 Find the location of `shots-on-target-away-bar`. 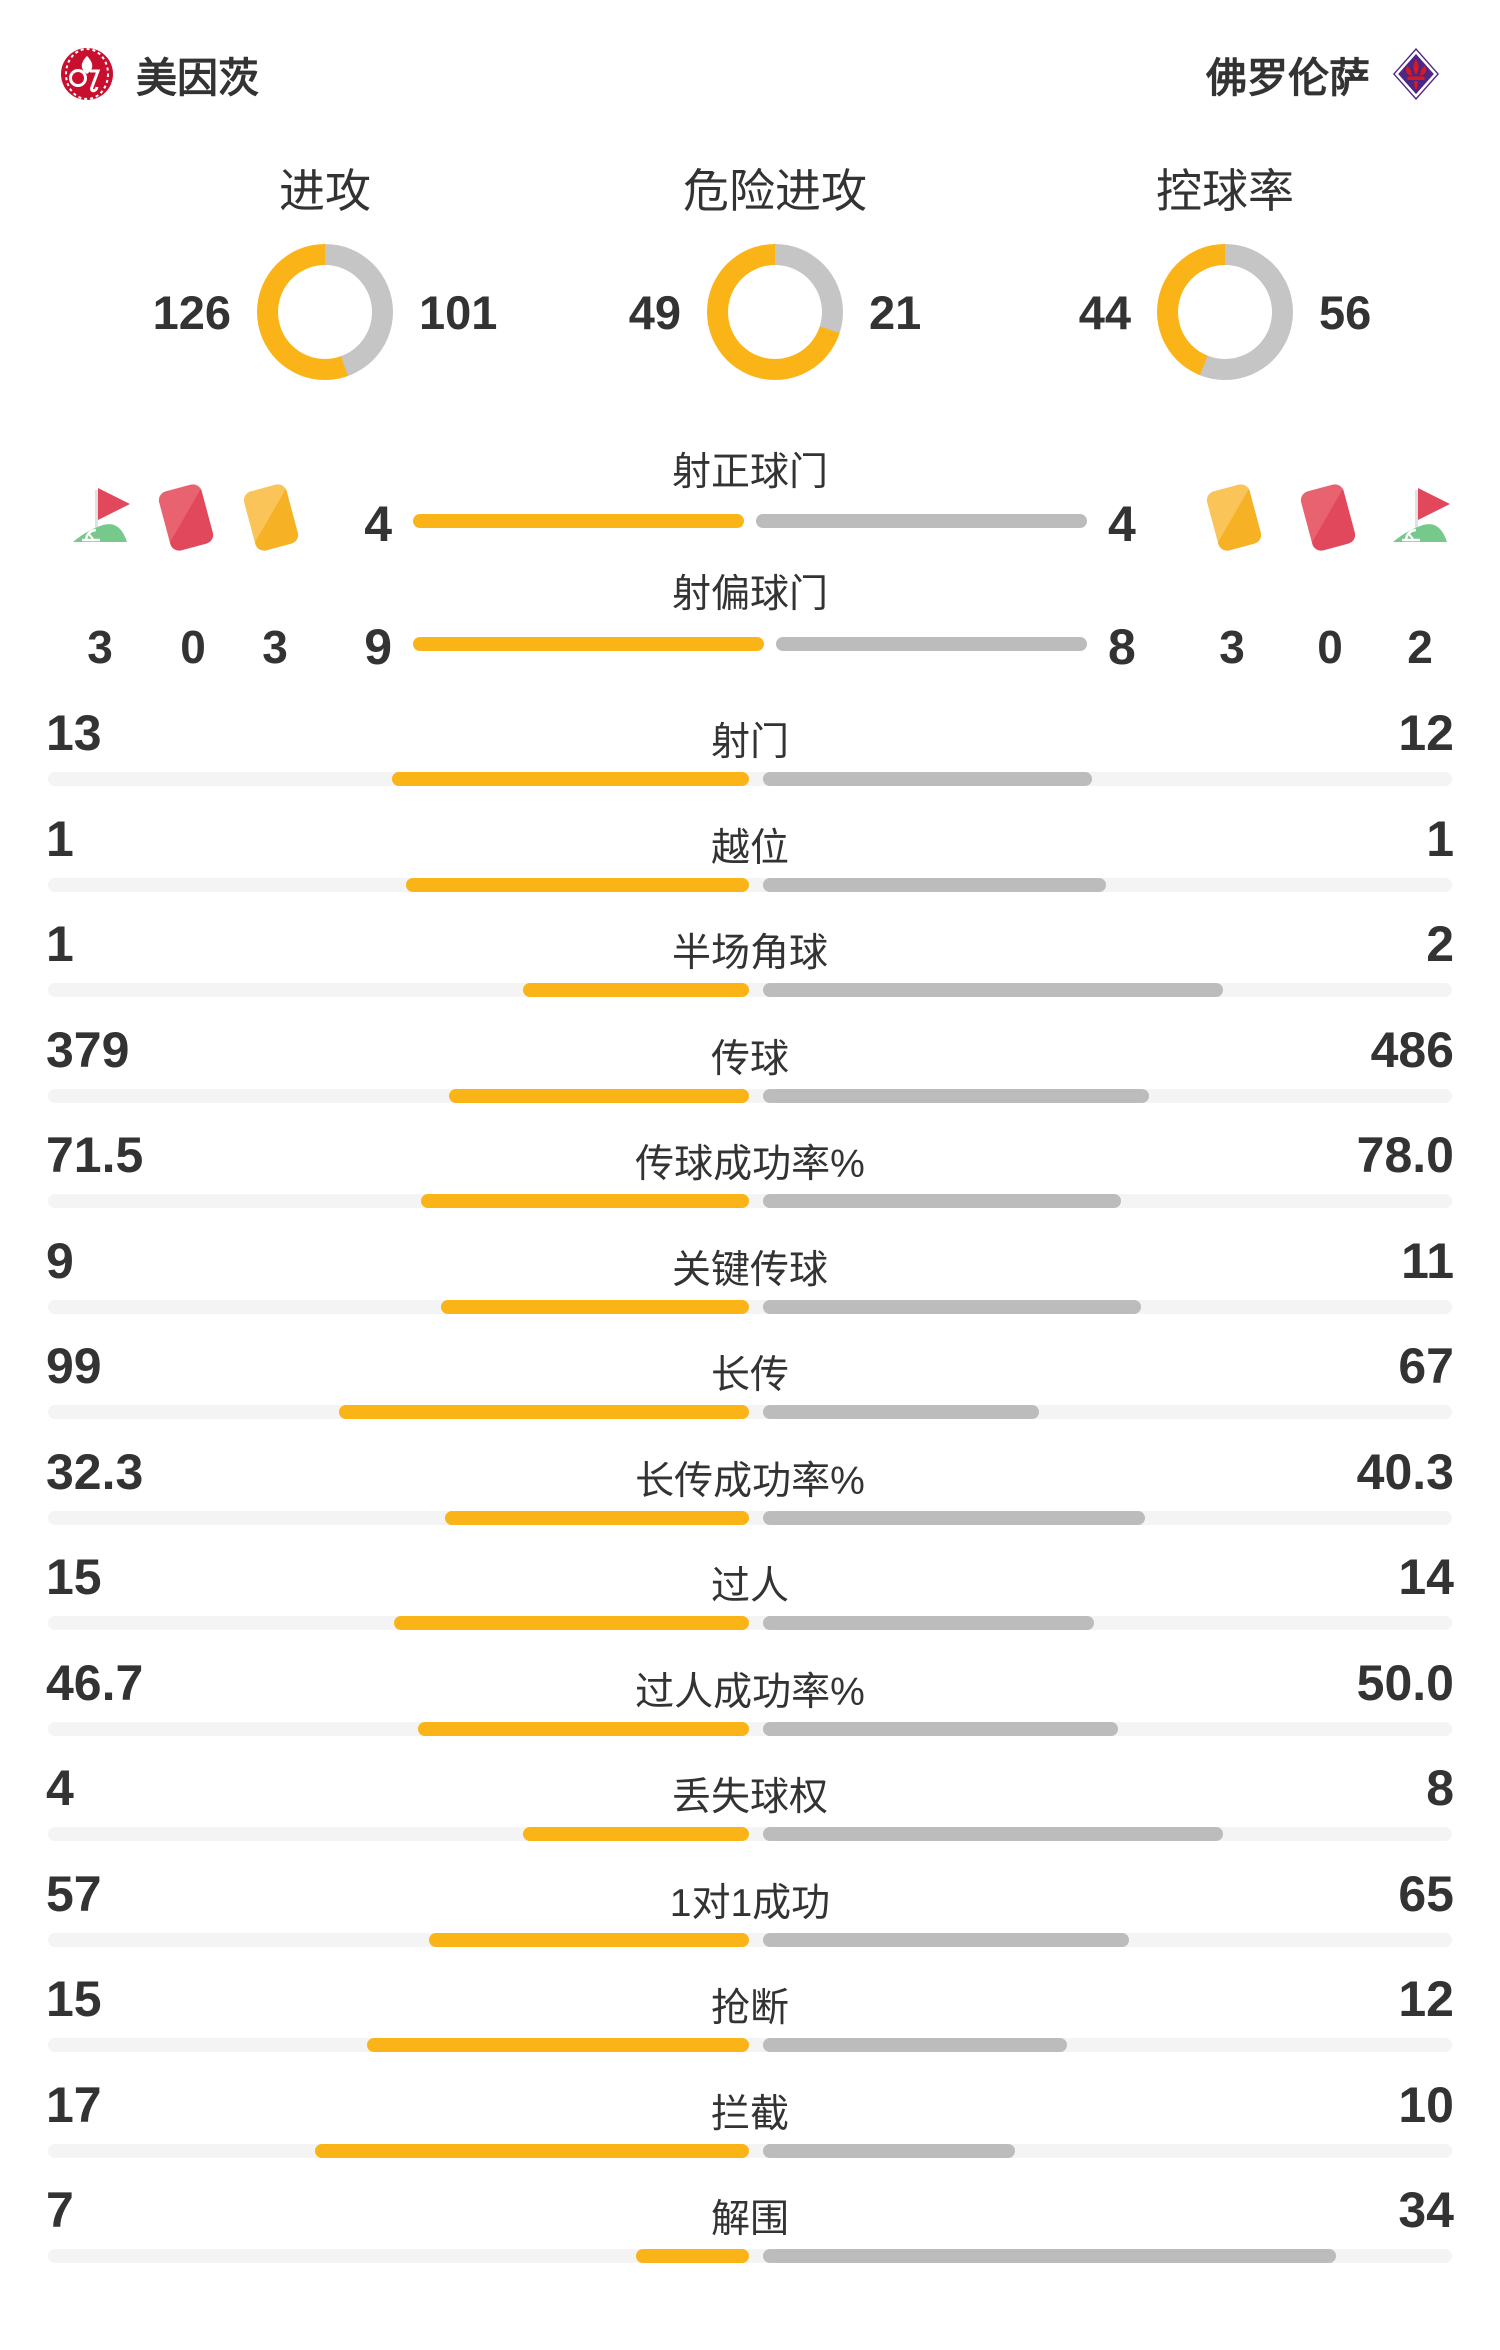

shots-on-target-away-bar is located at coordinates (921, 521).